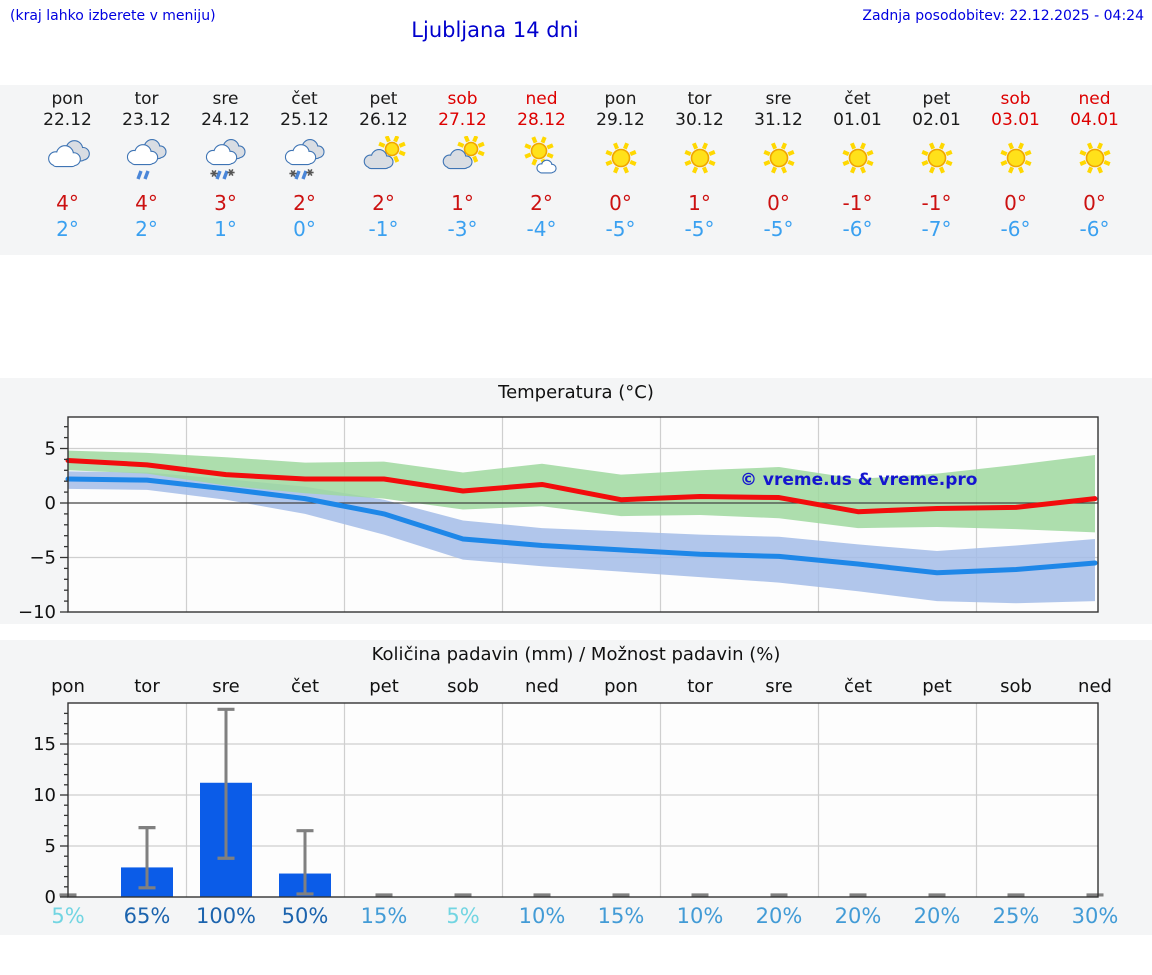 The height and width of the screenshot is (975, 1152). What do you see at coordinates (857, 120) in the screenshot?
I see `day-date-label: 01.01` at bounding box center [857, 120].